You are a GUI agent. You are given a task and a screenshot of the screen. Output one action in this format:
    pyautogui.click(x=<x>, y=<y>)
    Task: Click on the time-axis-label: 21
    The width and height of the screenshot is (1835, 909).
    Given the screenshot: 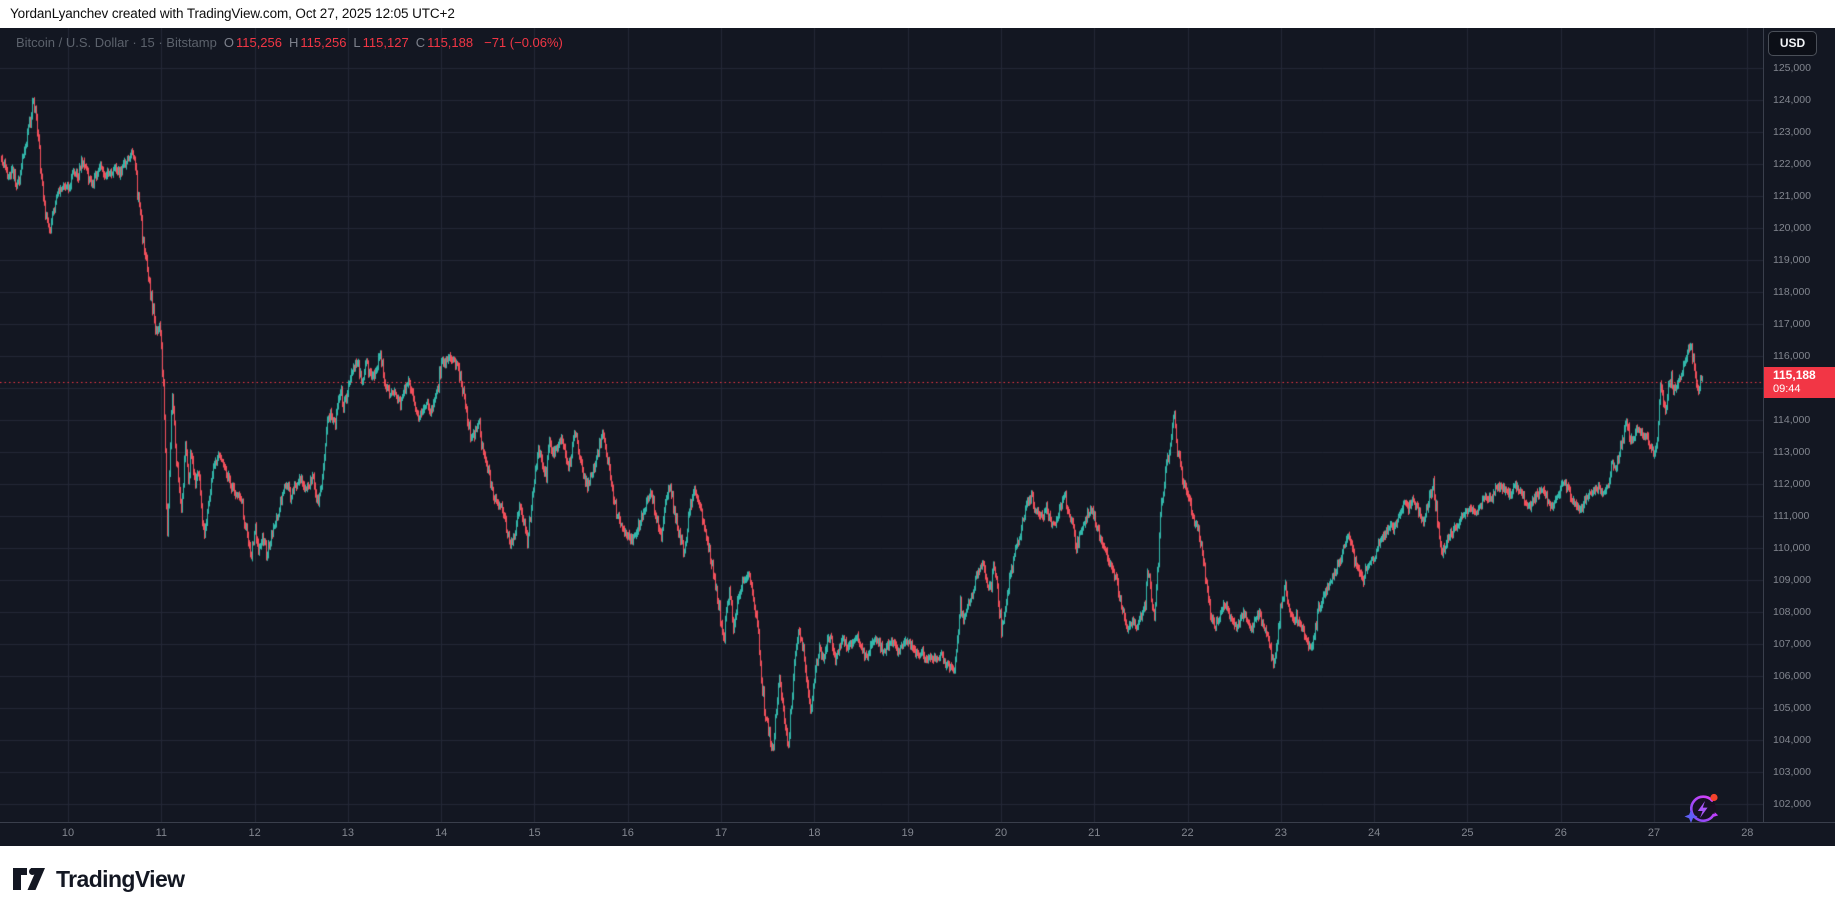 What is the action you would take?
    pyautogui.click(x=1094, y=833)
    